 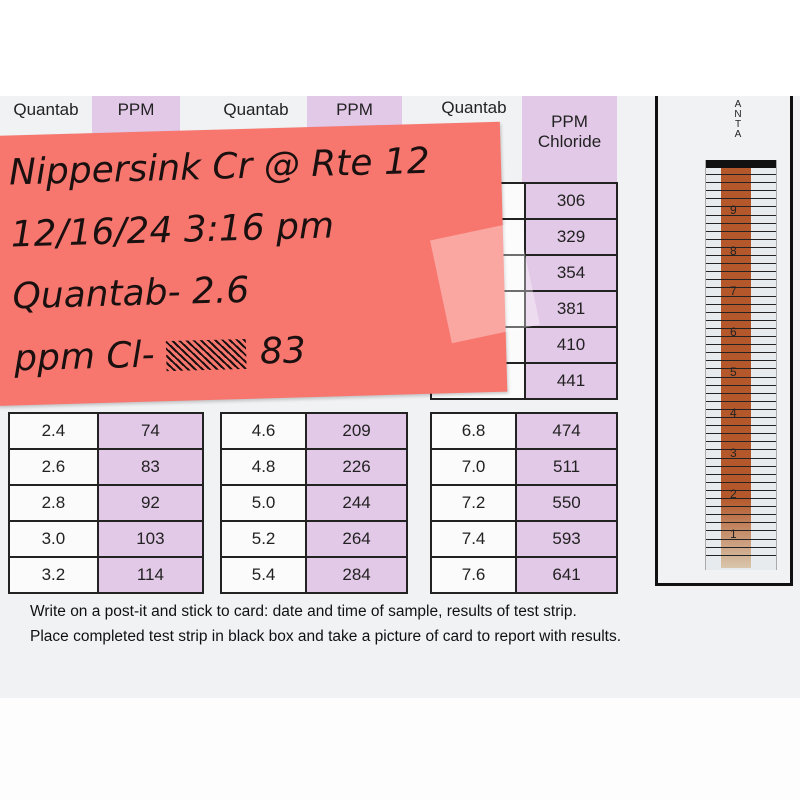 I want to click on ppm-cell: 593, so click(x=566, y=539).